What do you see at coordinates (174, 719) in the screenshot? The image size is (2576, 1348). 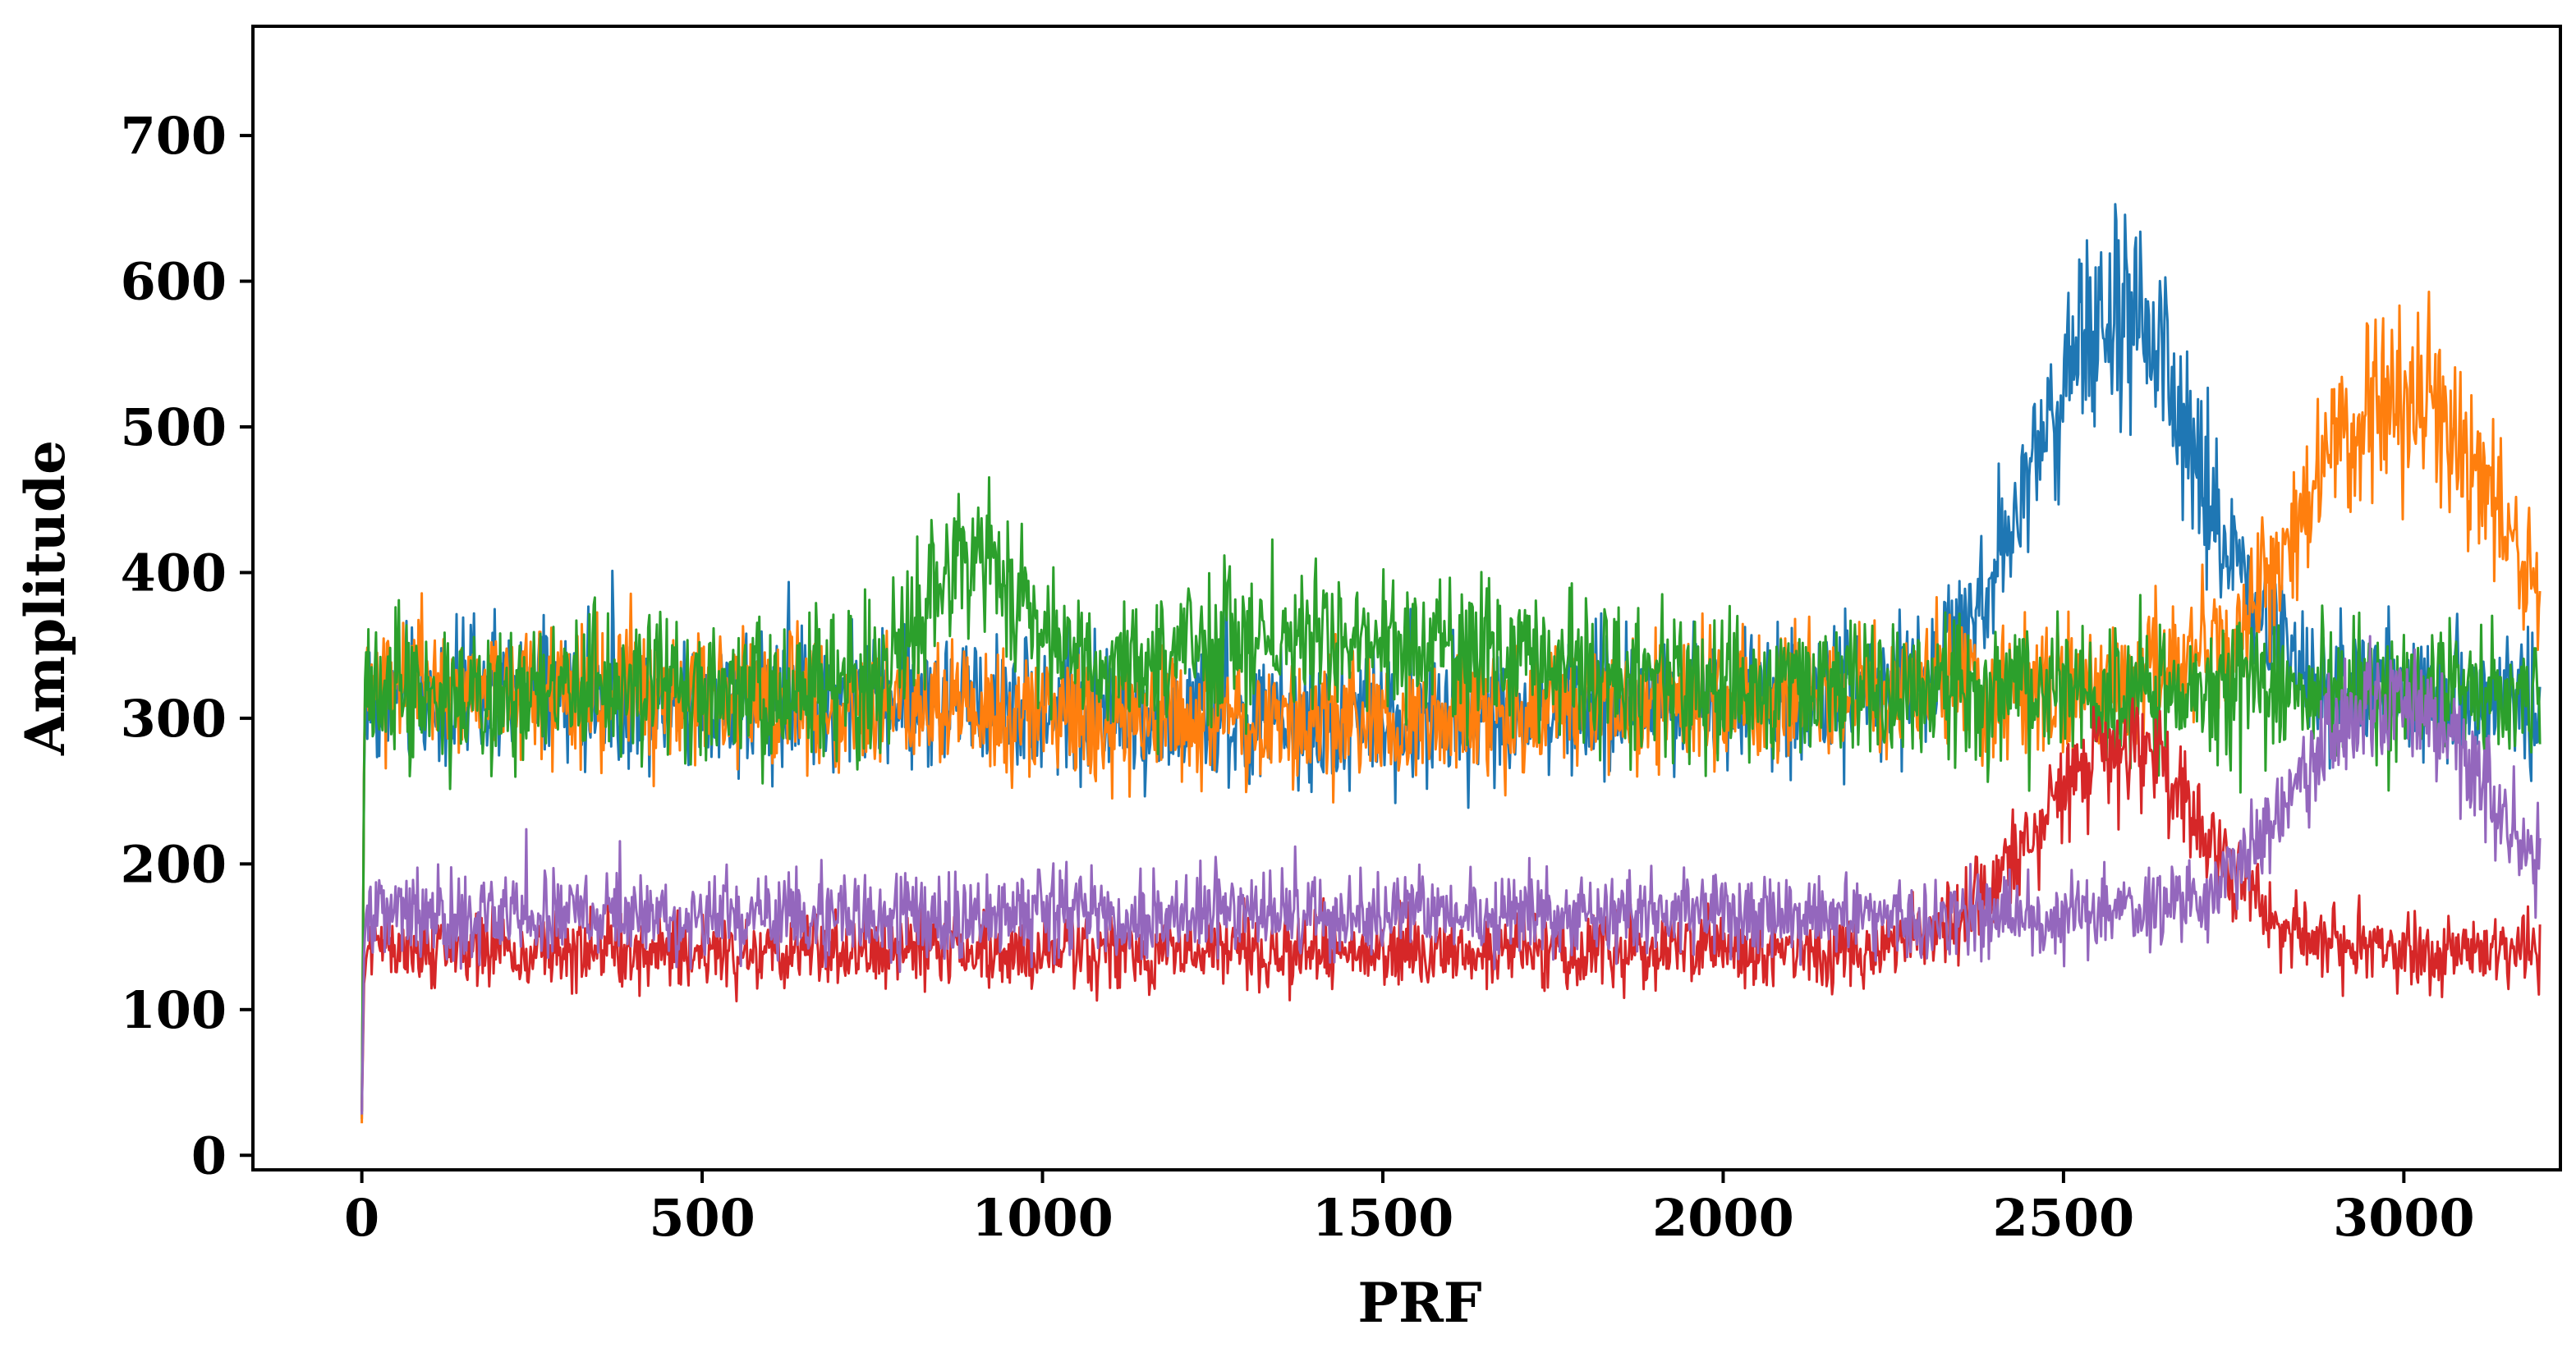 I see `y-tick-label: 300` at bounding box center [174, 719].